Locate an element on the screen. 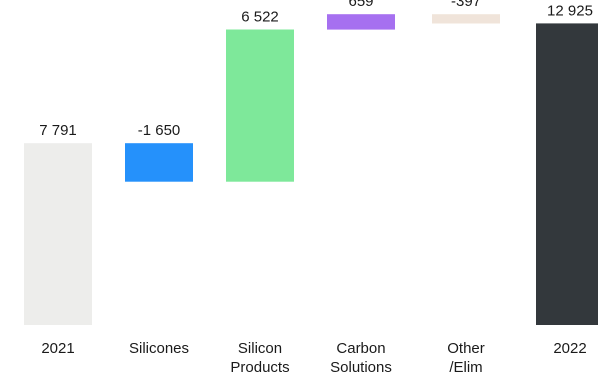  category-label-3-1: Solutions is located at coordinates (361, 367).